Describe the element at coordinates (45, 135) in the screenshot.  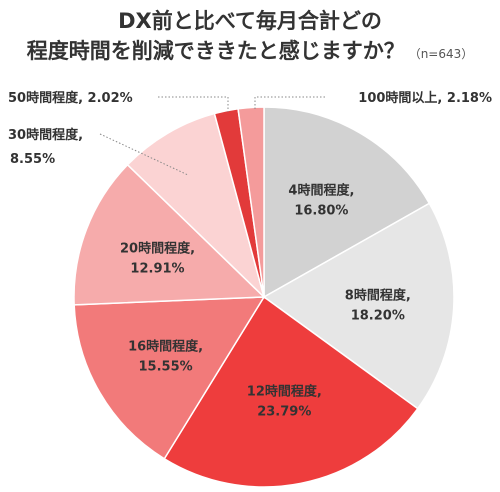
I see `slice-label: 30時間程度,` at that location.